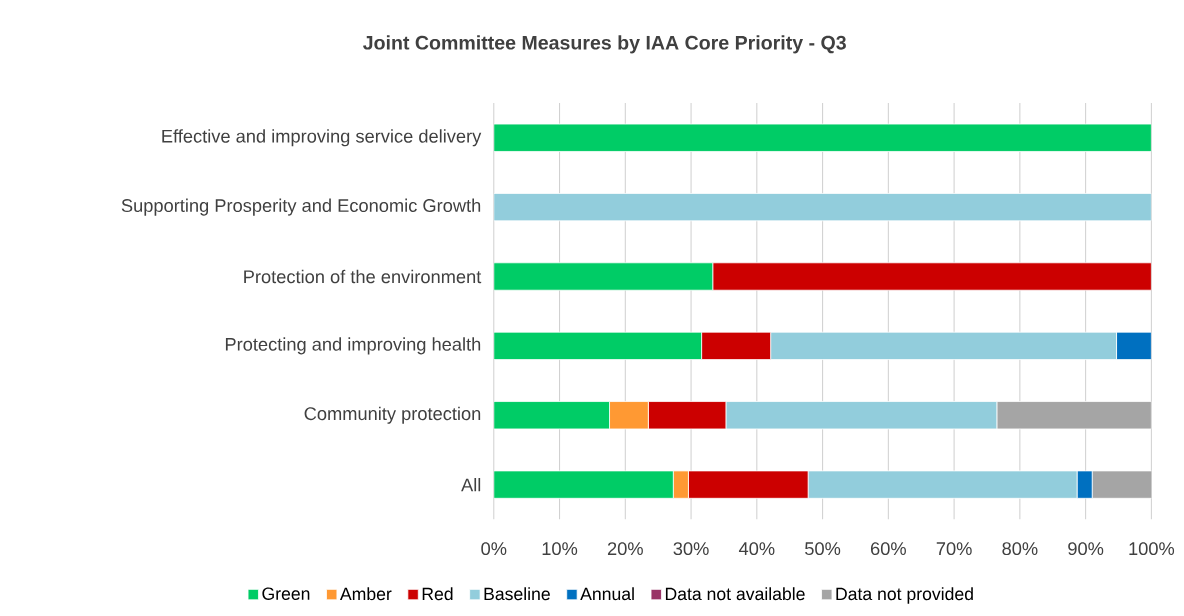 Image resolution: width=1184 pixels, height=616 pixels. What do you see at coordinates (954, 549) in the screenshot?
I see `x-tick-label: 70%` at bounding box center [954, 549].